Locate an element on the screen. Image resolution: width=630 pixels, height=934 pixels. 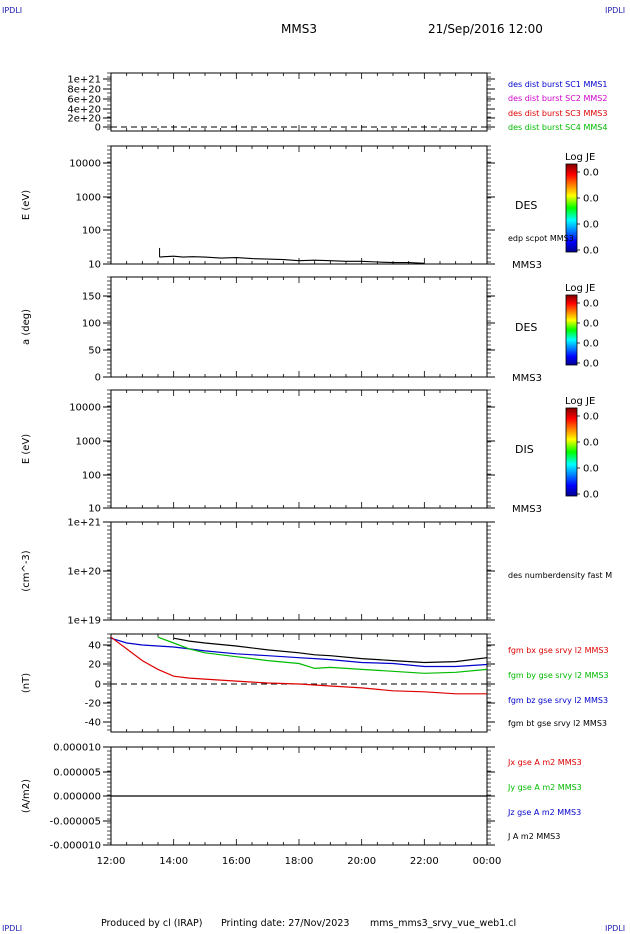
legend-entry: des dist burst SC4 MMS4 is located at coordinates (557, 127).